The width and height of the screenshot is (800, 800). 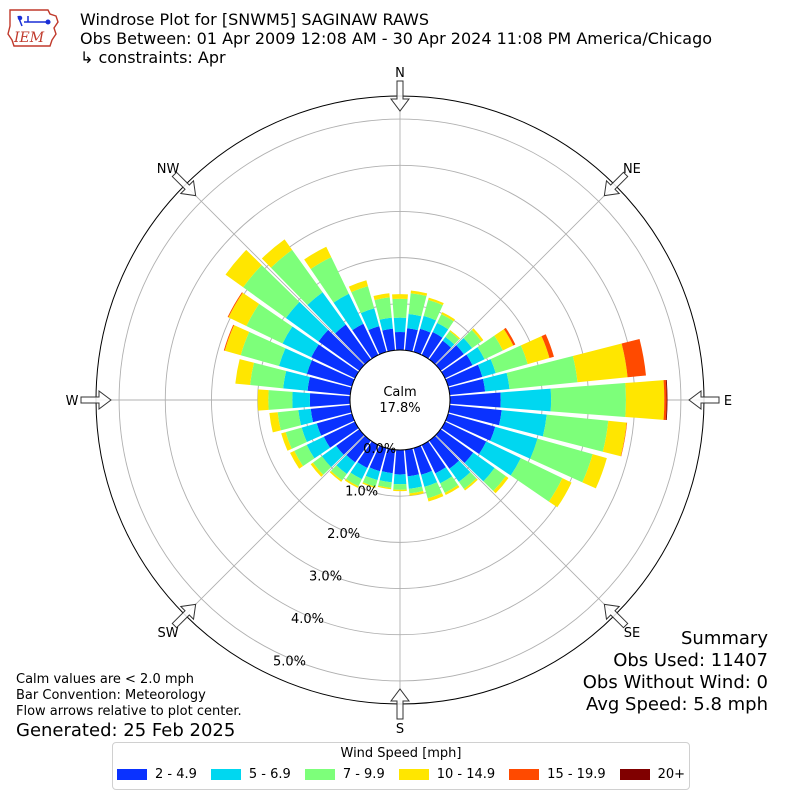 I want to click on legend-label: 20+, so click(x=671, y=774).